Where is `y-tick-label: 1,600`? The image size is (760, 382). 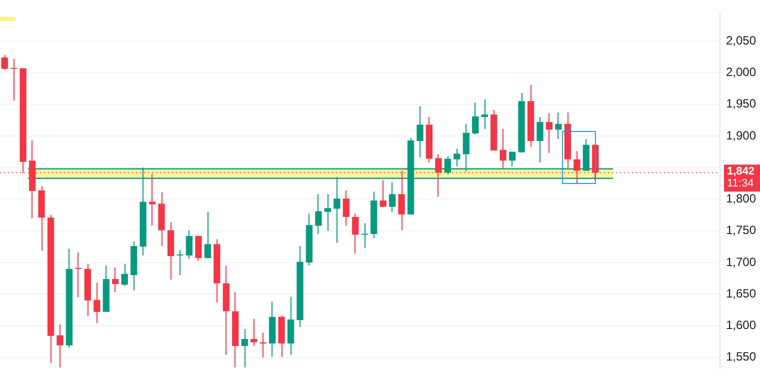 y-tick-label: 1,600 is located at coordinates (741, 325).